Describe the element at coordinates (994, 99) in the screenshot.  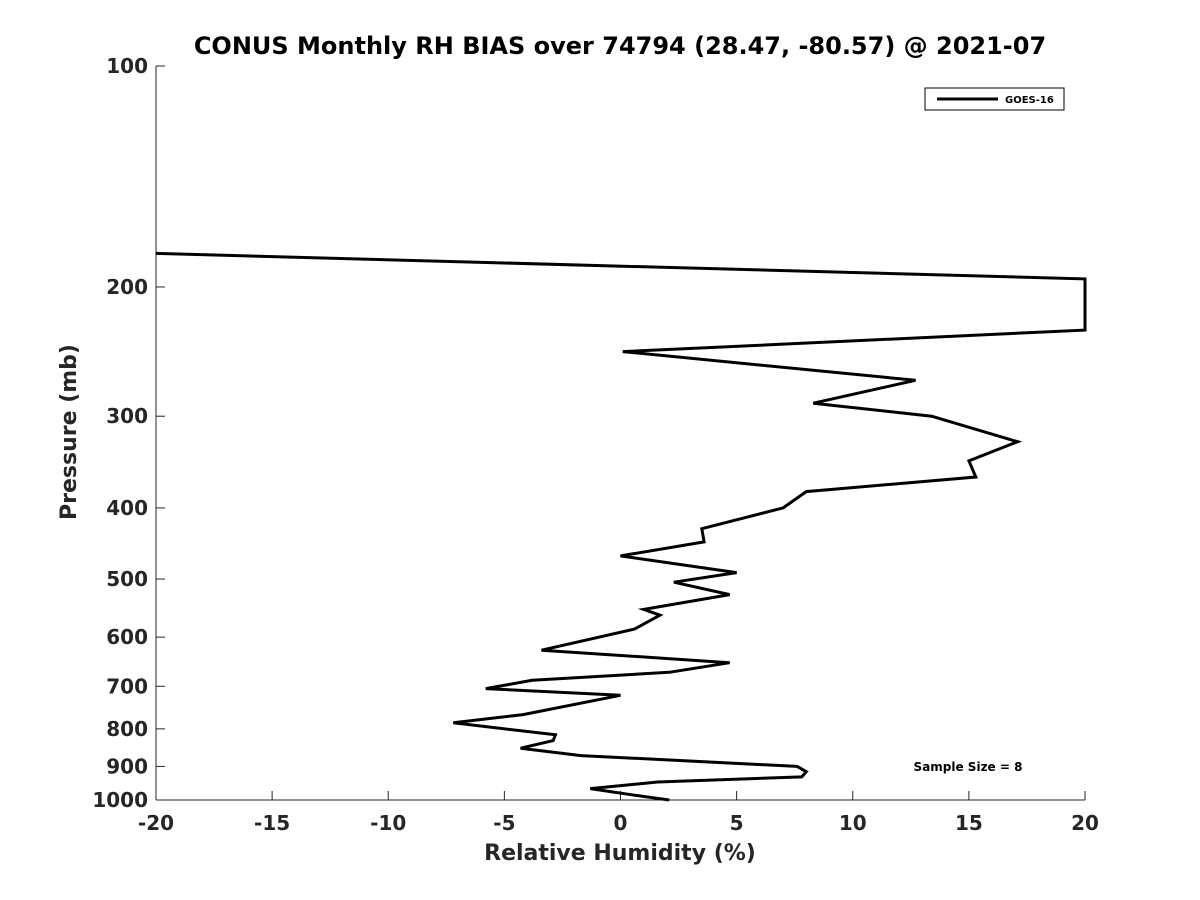
I see `legend: GOES-16` at that location.